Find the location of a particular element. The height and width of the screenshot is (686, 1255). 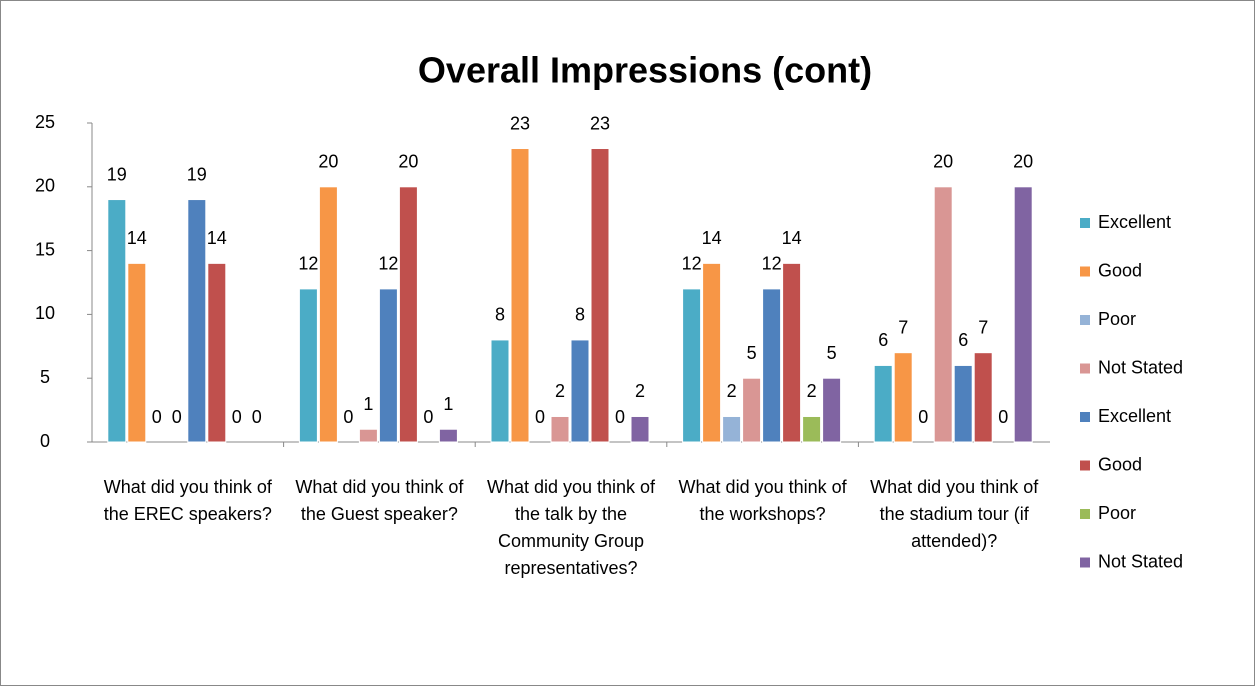

chart-title: Overall Impressions (cont) is located at coordinates (645, 70).